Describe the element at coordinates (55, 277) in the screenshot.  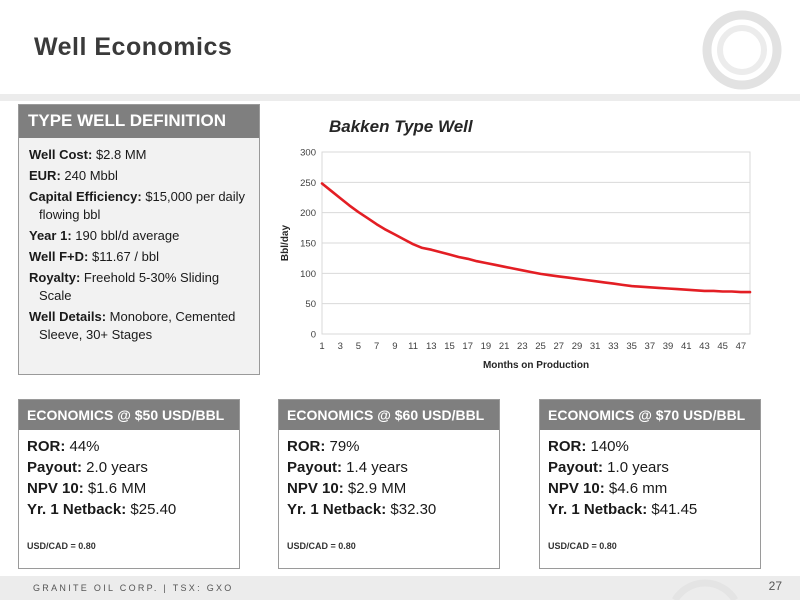
I see `definition-label: Royalty:` at that location.